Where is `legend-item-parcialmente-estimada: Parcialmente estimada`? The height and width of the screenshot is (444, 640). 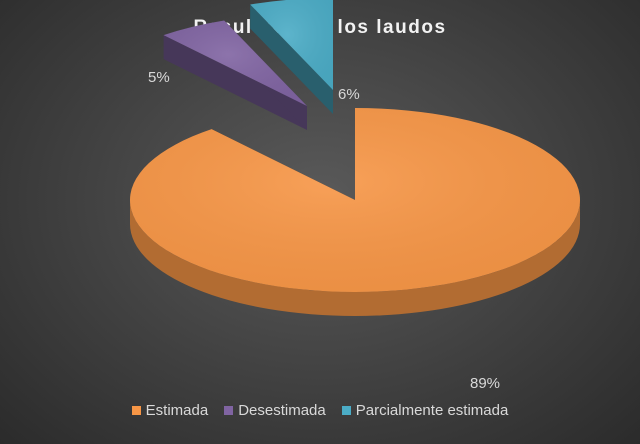 legend-item-parcialmente-estimada: Parcialmente estimada is located at coordinates (425, 410).